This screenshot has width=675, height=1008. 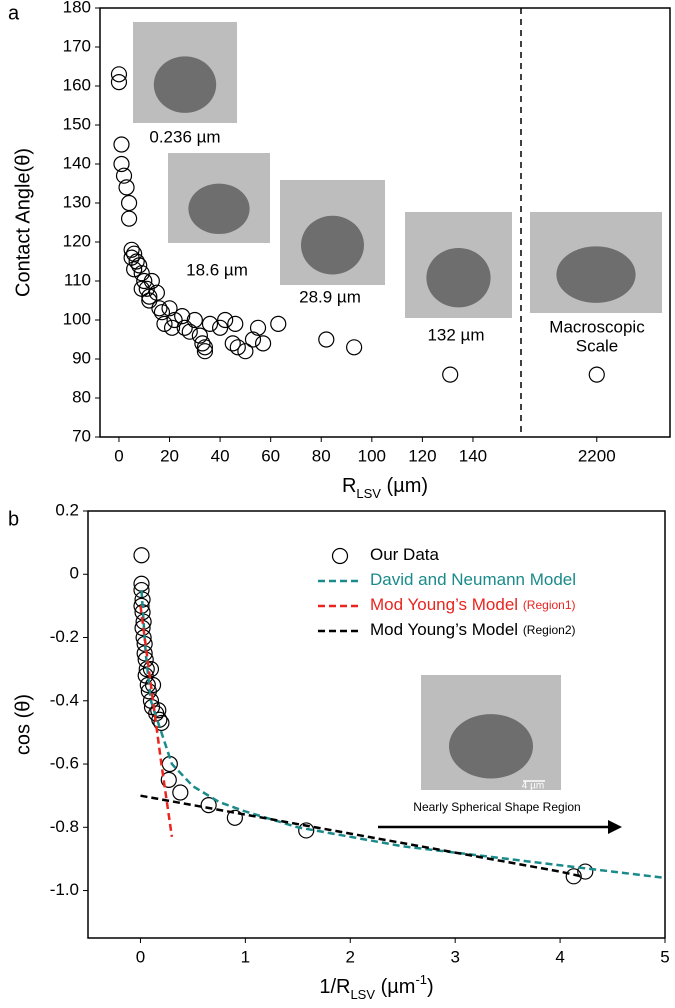 What do you see at coordinates (77, 240) in the screenshot?
I see `y-tick-label: 120` at bounding box center [77, 240].